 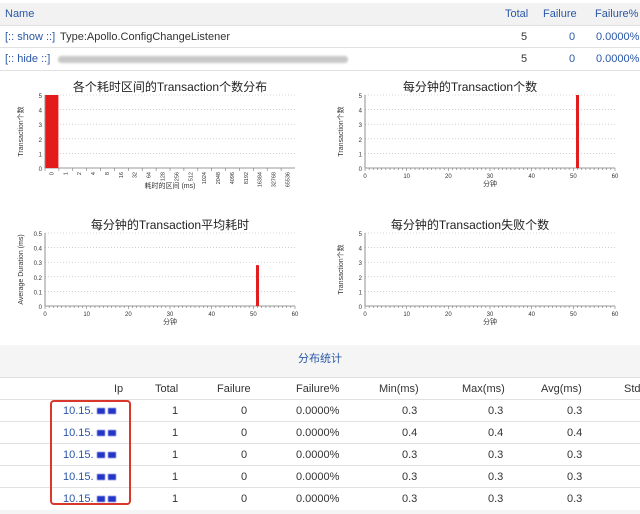 What do you see at coordinates (561, 389) in the screenshot?
I see `col-avg-header: Avg(ms)` at bounding box center [561, 389].